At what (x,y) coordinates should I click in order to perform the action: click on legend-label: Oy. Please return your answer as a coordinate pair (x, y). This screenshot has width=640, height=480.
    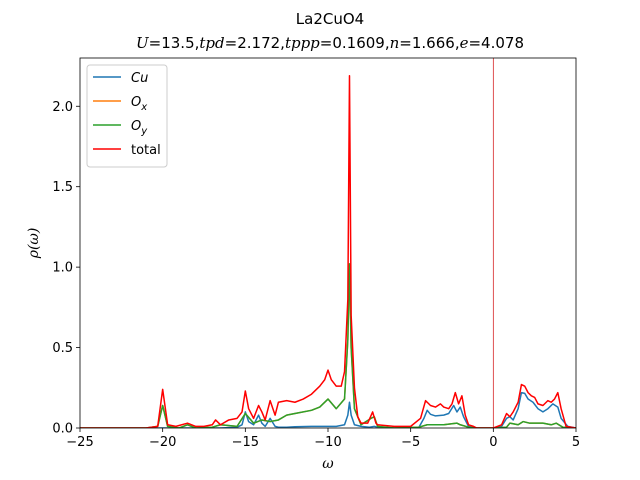
    Looking at the image, I should click on (139, 128).